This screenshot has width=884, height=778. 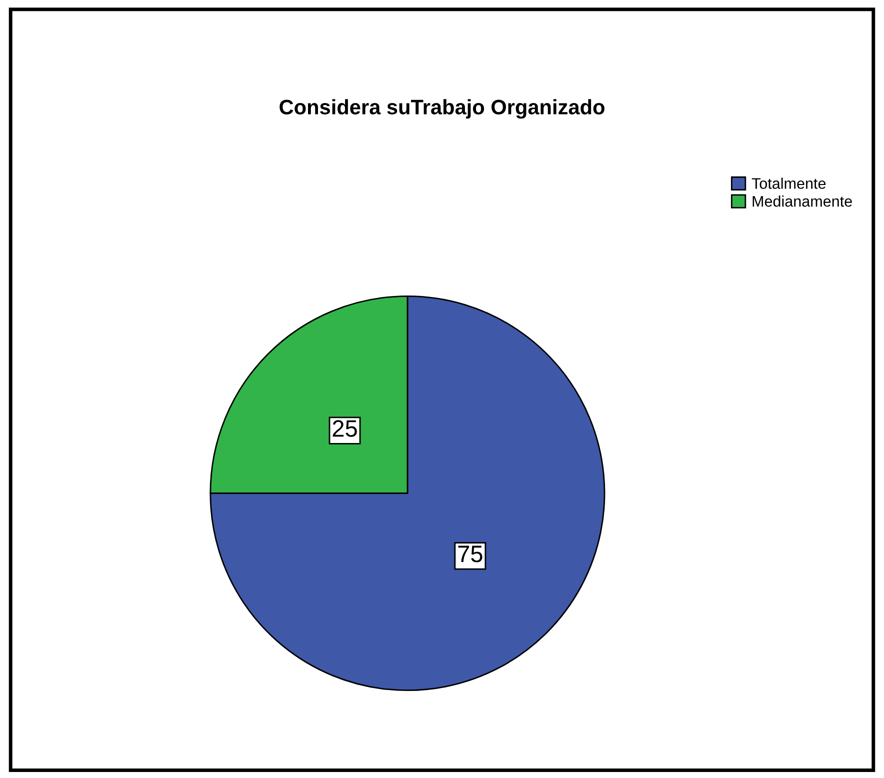 What do you see at coordinates (344, 428) in the screenshot?
I see `data-label: 25` at bounding box center [344, 428].